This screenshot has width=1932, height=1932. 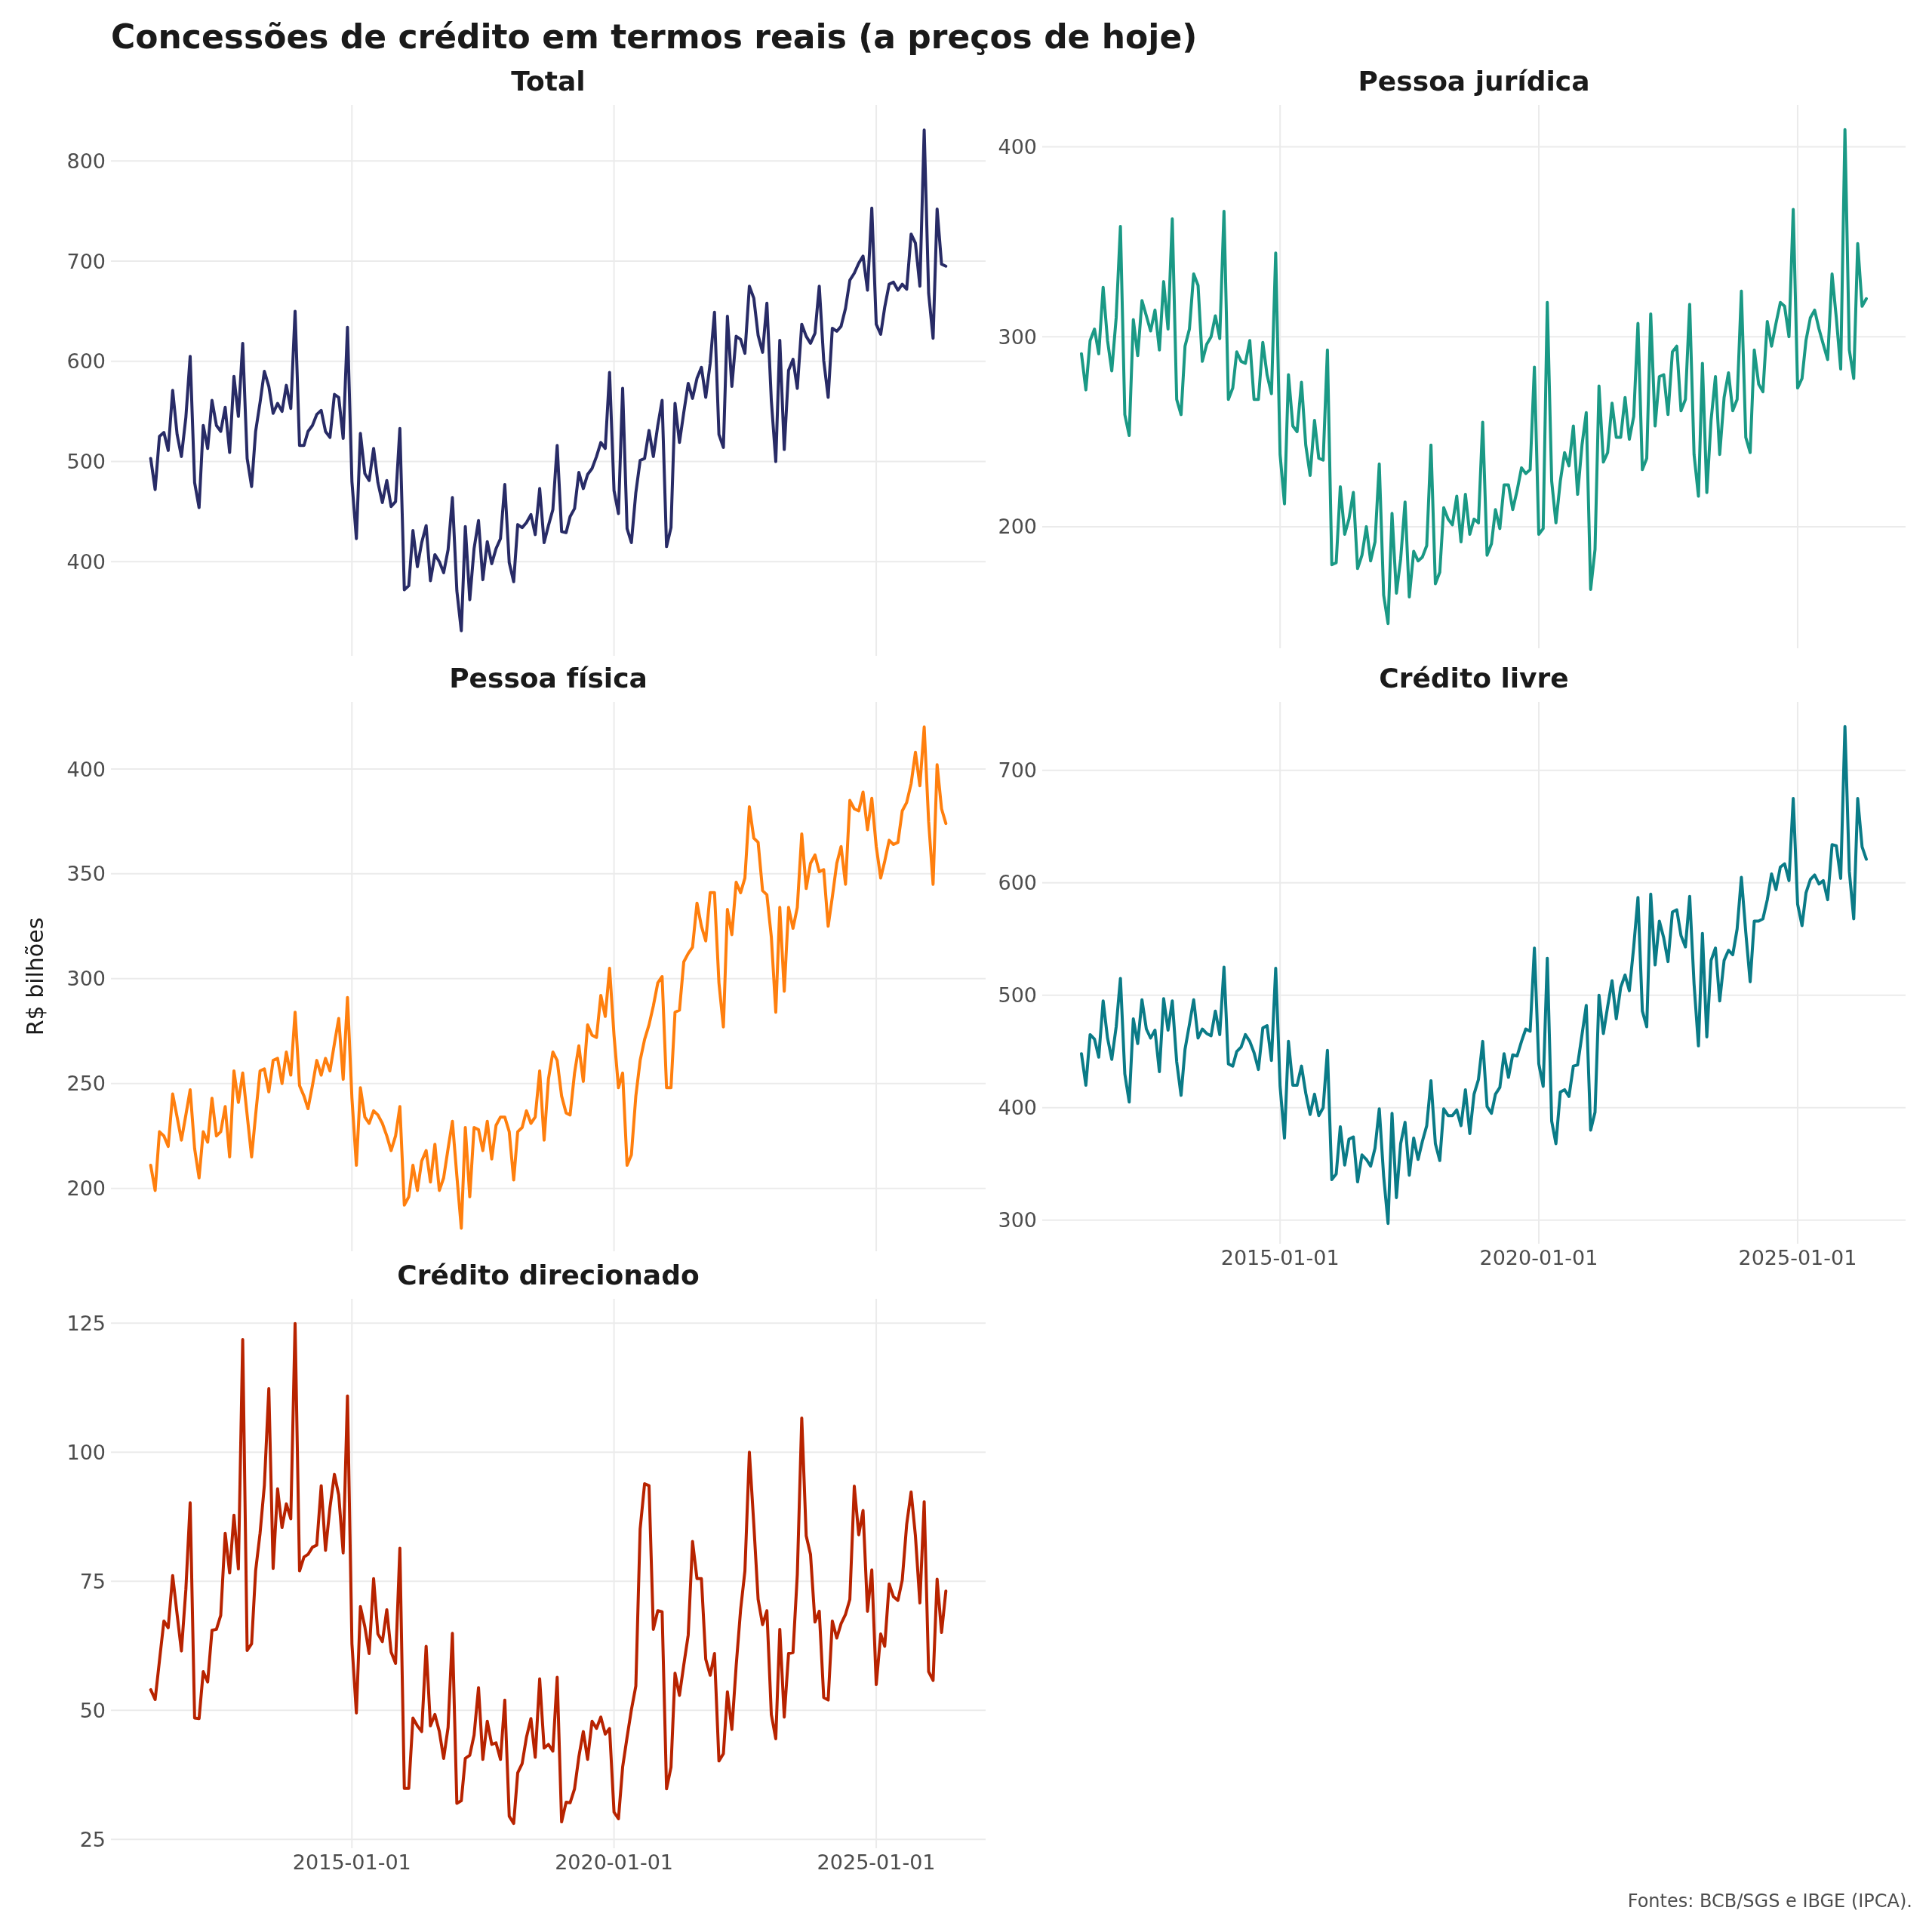 What do you see at coordinates (1769, 1901) in the screenshot?
I see `text: Fontes: BCB/SGS e IBGE (IPCA).` at bounding box center [1769, 1901].